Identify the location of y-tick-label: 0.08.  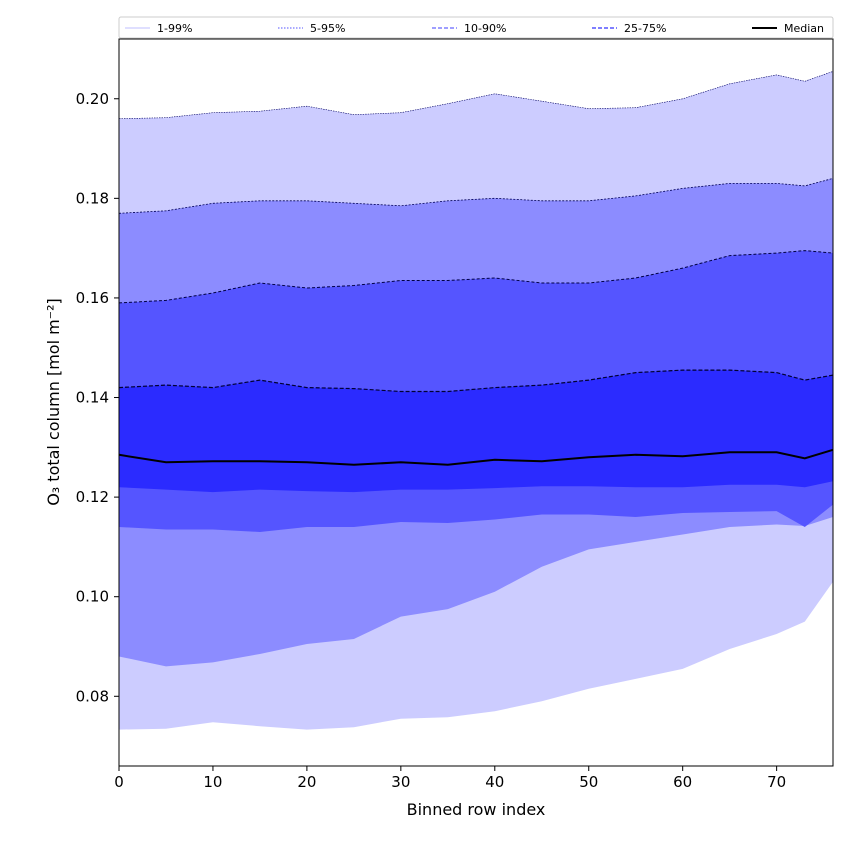
(92, 696).